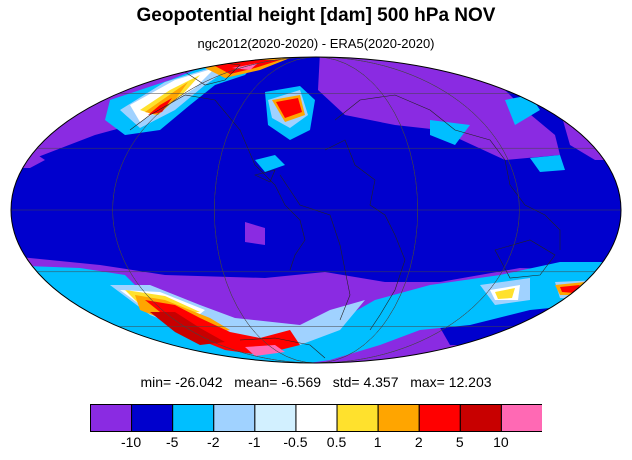 This screenshot has width=632, height=460. I want to click on std-value: 4.357, so click(381, 382).